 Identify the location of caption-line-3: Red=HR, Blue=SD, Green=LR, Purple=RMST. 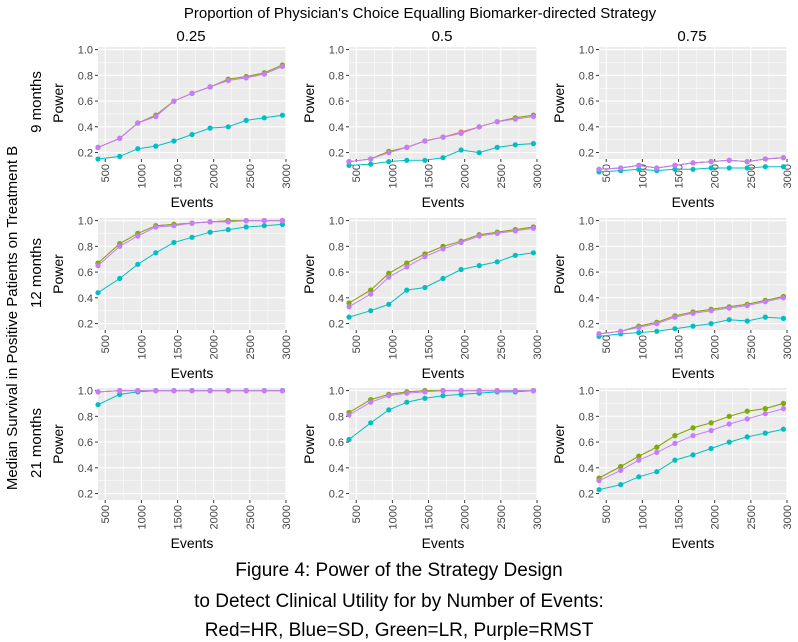
(399, 630).